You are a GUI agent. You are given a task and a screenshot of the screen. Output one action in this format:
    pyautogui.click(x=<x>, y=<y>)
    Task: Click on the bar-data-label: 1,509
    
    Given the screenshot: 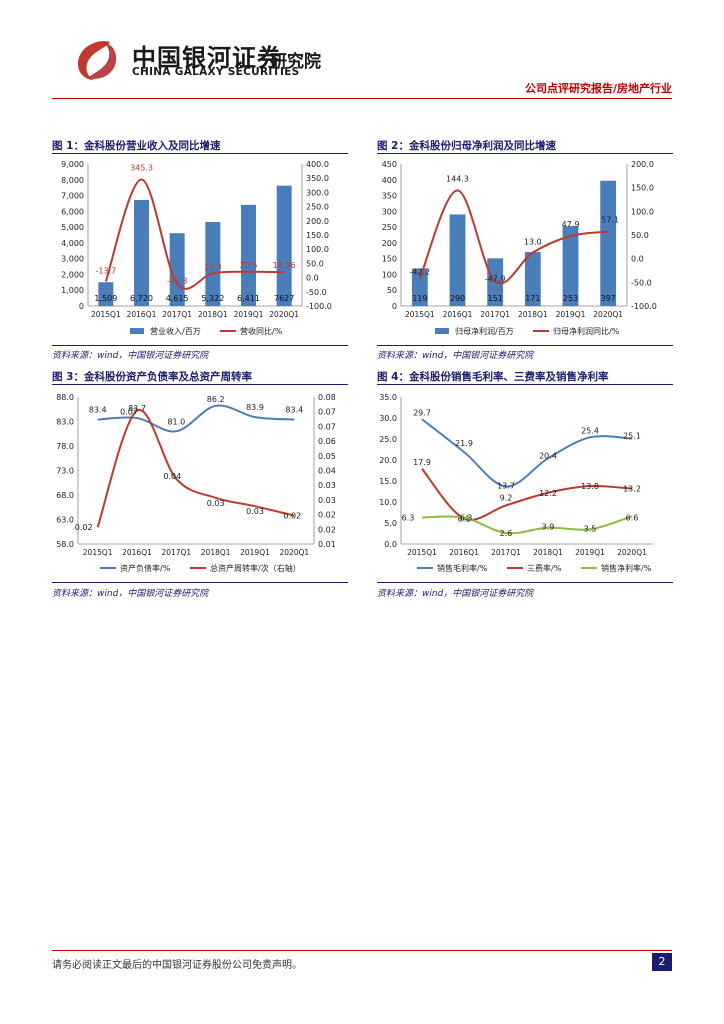 What is the action you would take?
    pyautogui.click(x=105, y=298)
    